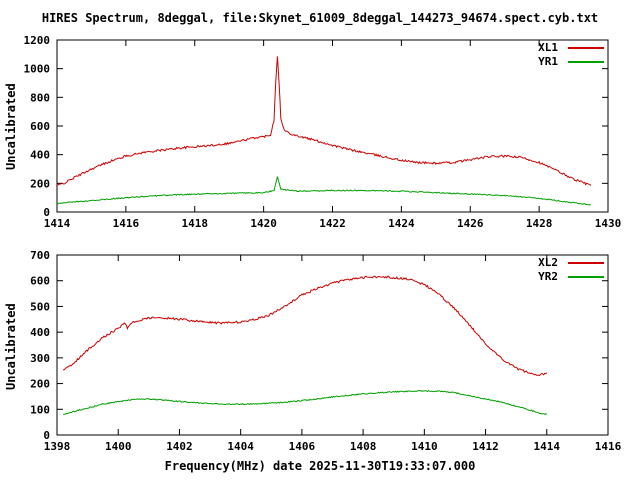 Image resolution: width=640 pixels, height=480 pixels. I want to click on svg-text: 1000, so click(37, 69).